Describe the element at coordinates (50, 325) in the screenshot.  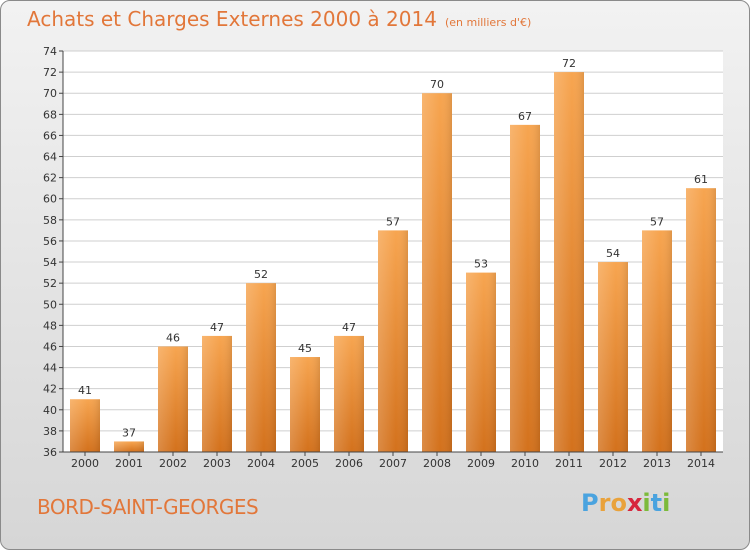
I see `y-tick-label: 48` at that location.